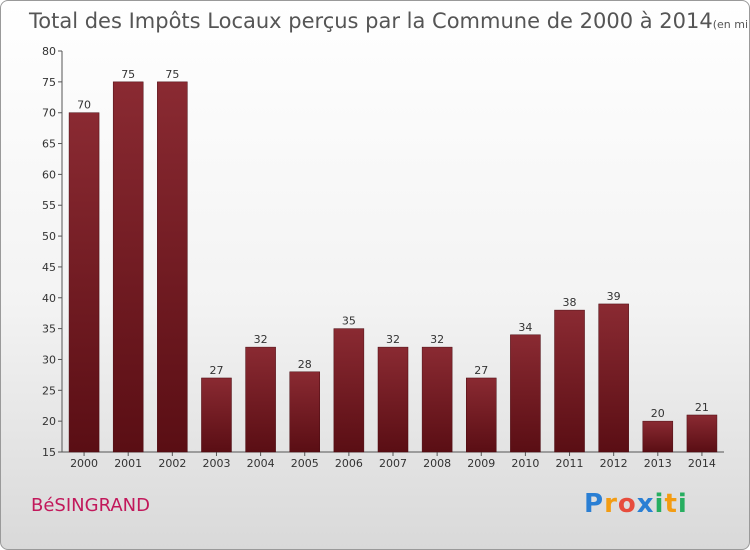  What do you see at coordinates (49, 421) in the screenshot?
I see `y-tick-label: 20` at bounding box center [49, 421].